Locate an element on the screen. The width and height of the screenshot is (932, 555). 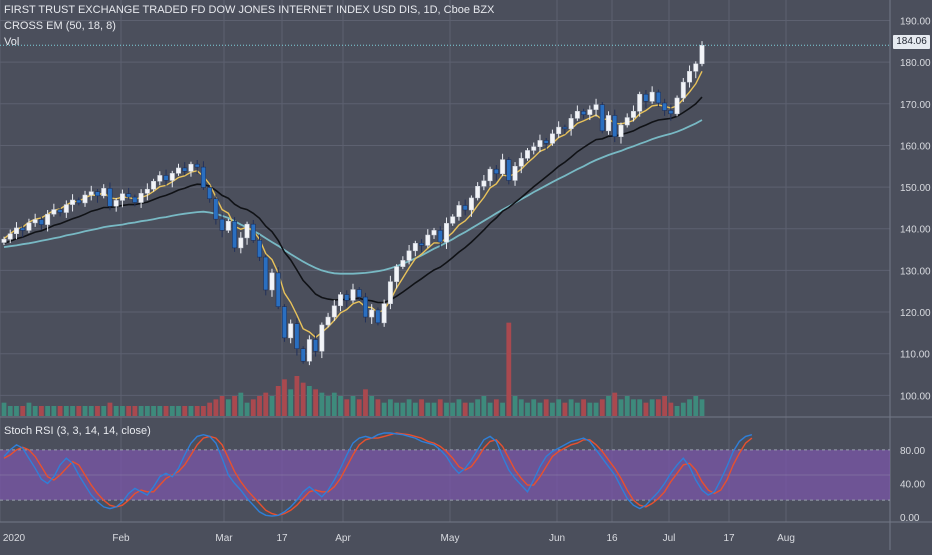
time-tick-label: 17 is located at coordinates (282, 538).